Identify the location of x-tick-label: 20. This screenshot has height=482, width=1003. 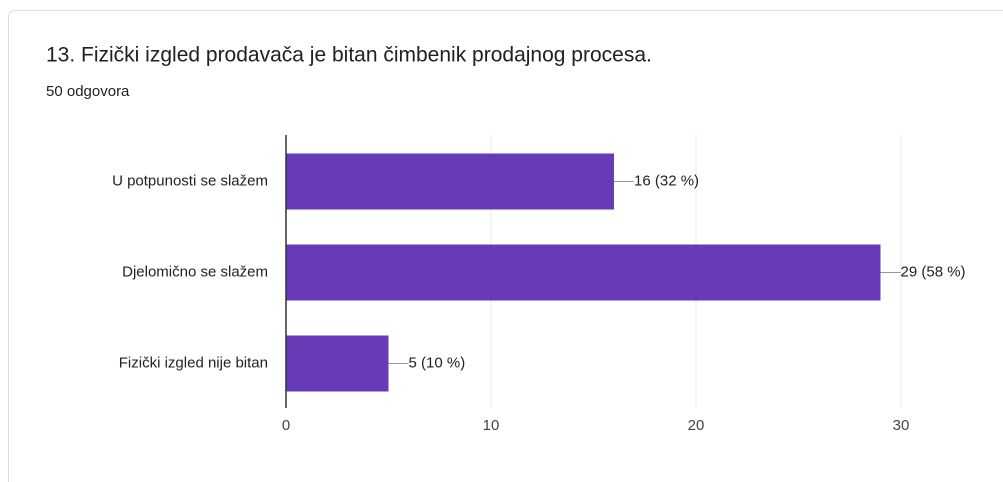
(696, 425).